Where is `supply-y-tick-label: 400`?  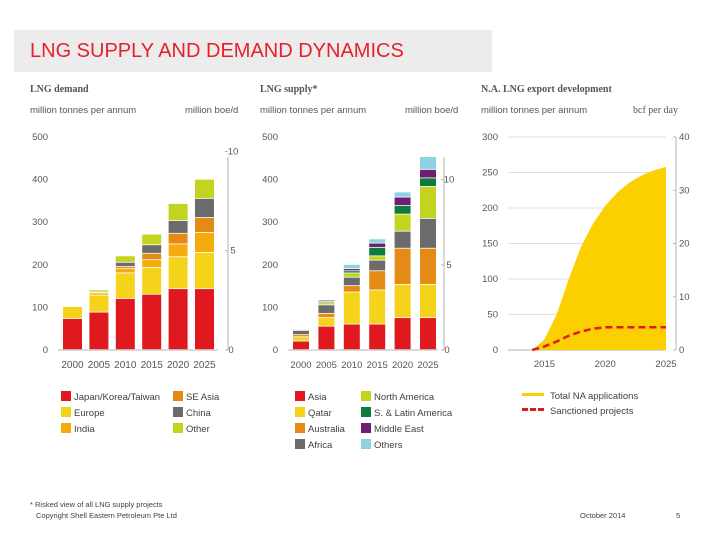 supply-y-tick-label: 400 is located at coordinates (270, 180).